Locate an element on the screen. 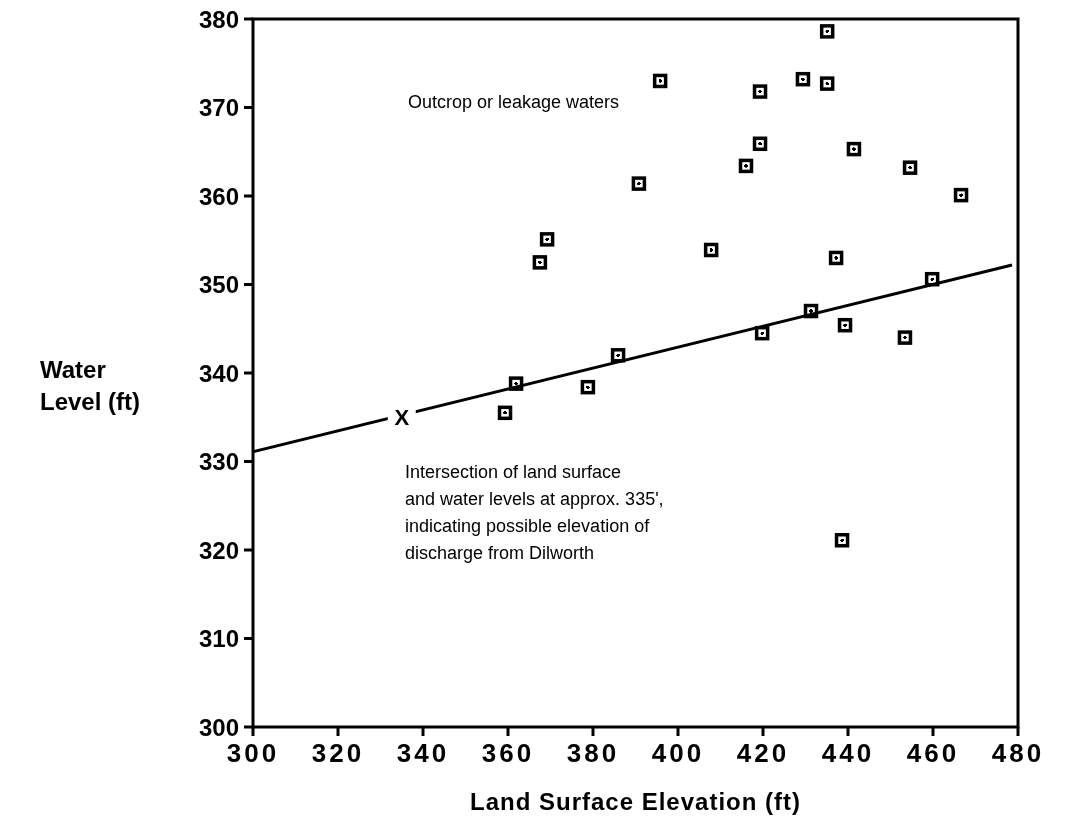  x-tick-label: 380 is located at coordinates (593, 753).